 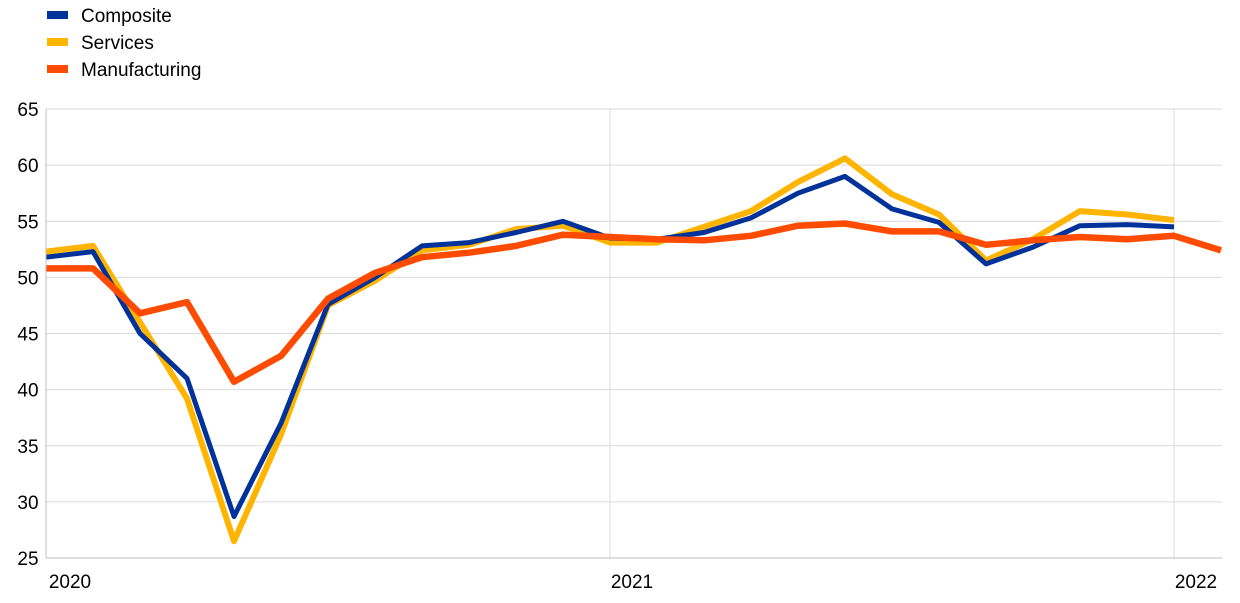 I want to click on x-tick-label: 2021, so click(x=632, y=582).